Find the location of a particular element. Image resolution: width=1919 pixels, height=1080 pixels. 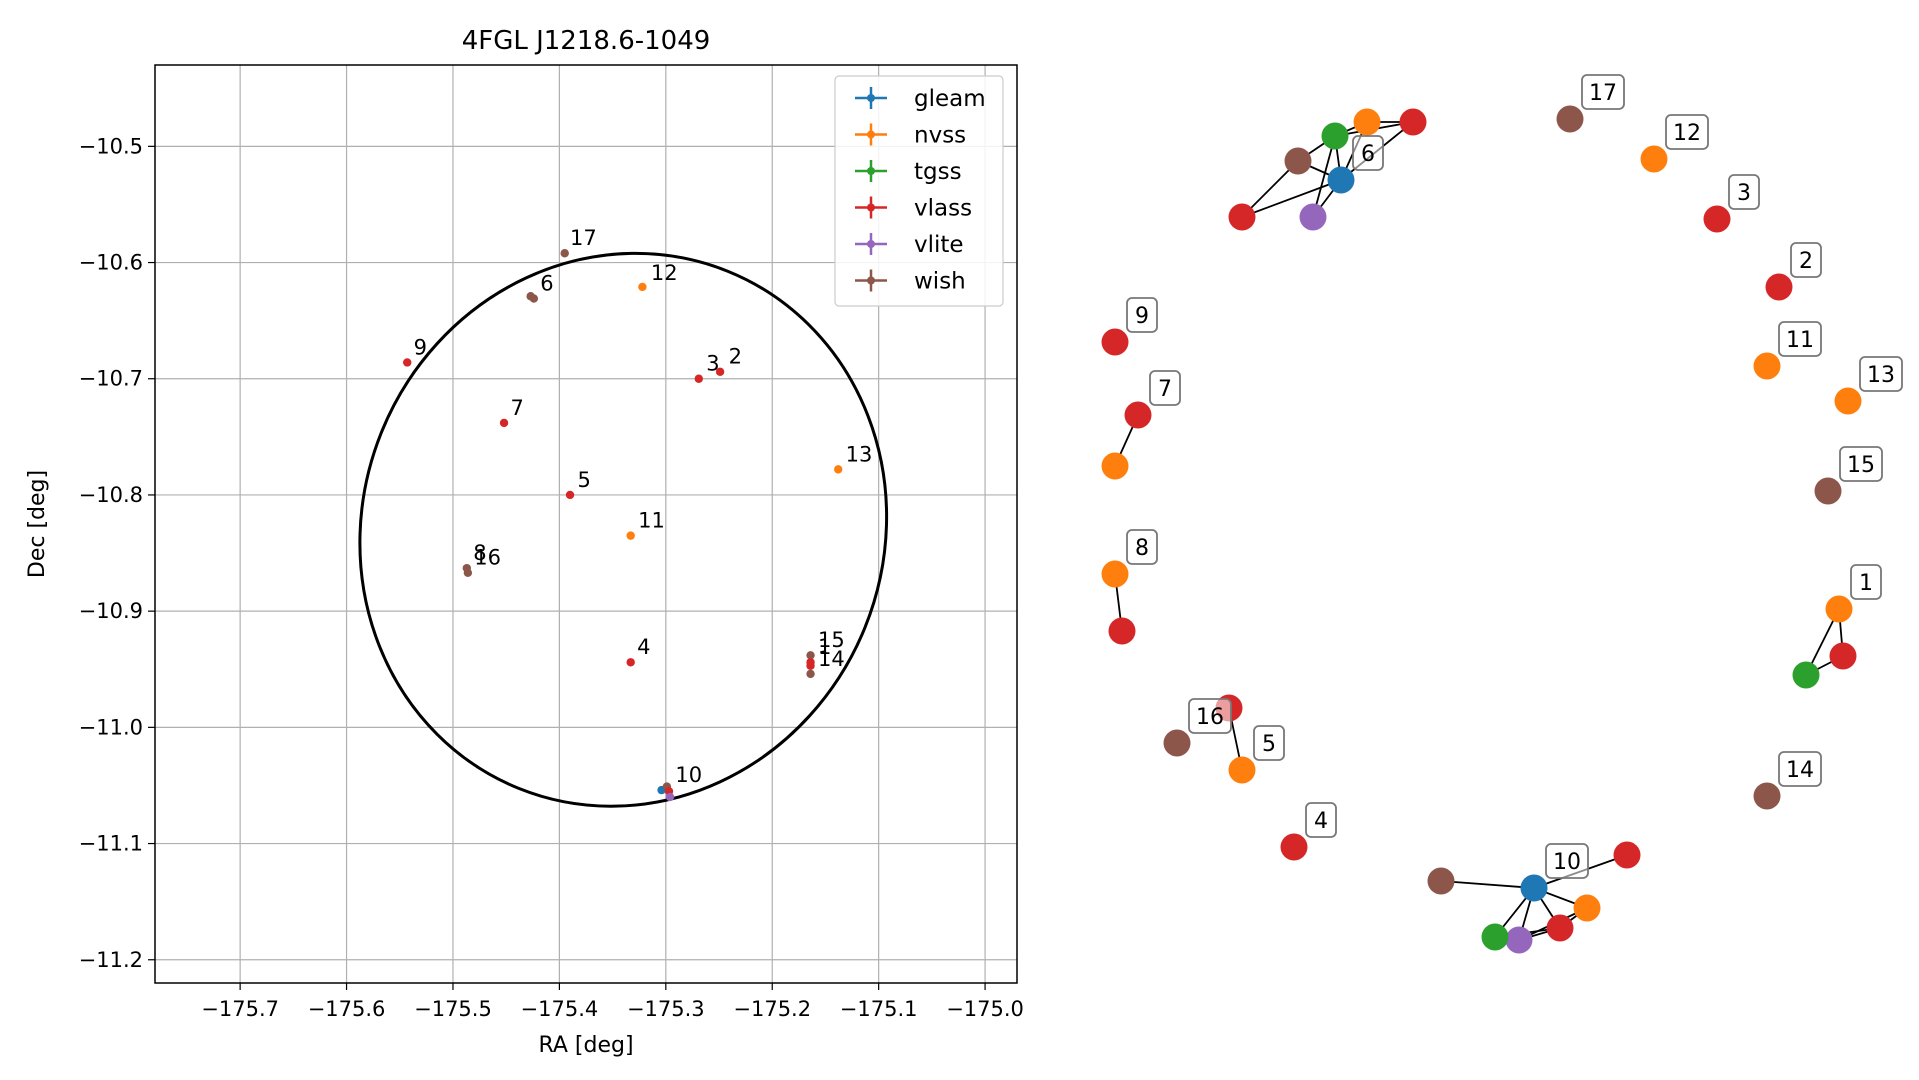

x-tick-label: −175.4 is located at coordinates (560, 1009).